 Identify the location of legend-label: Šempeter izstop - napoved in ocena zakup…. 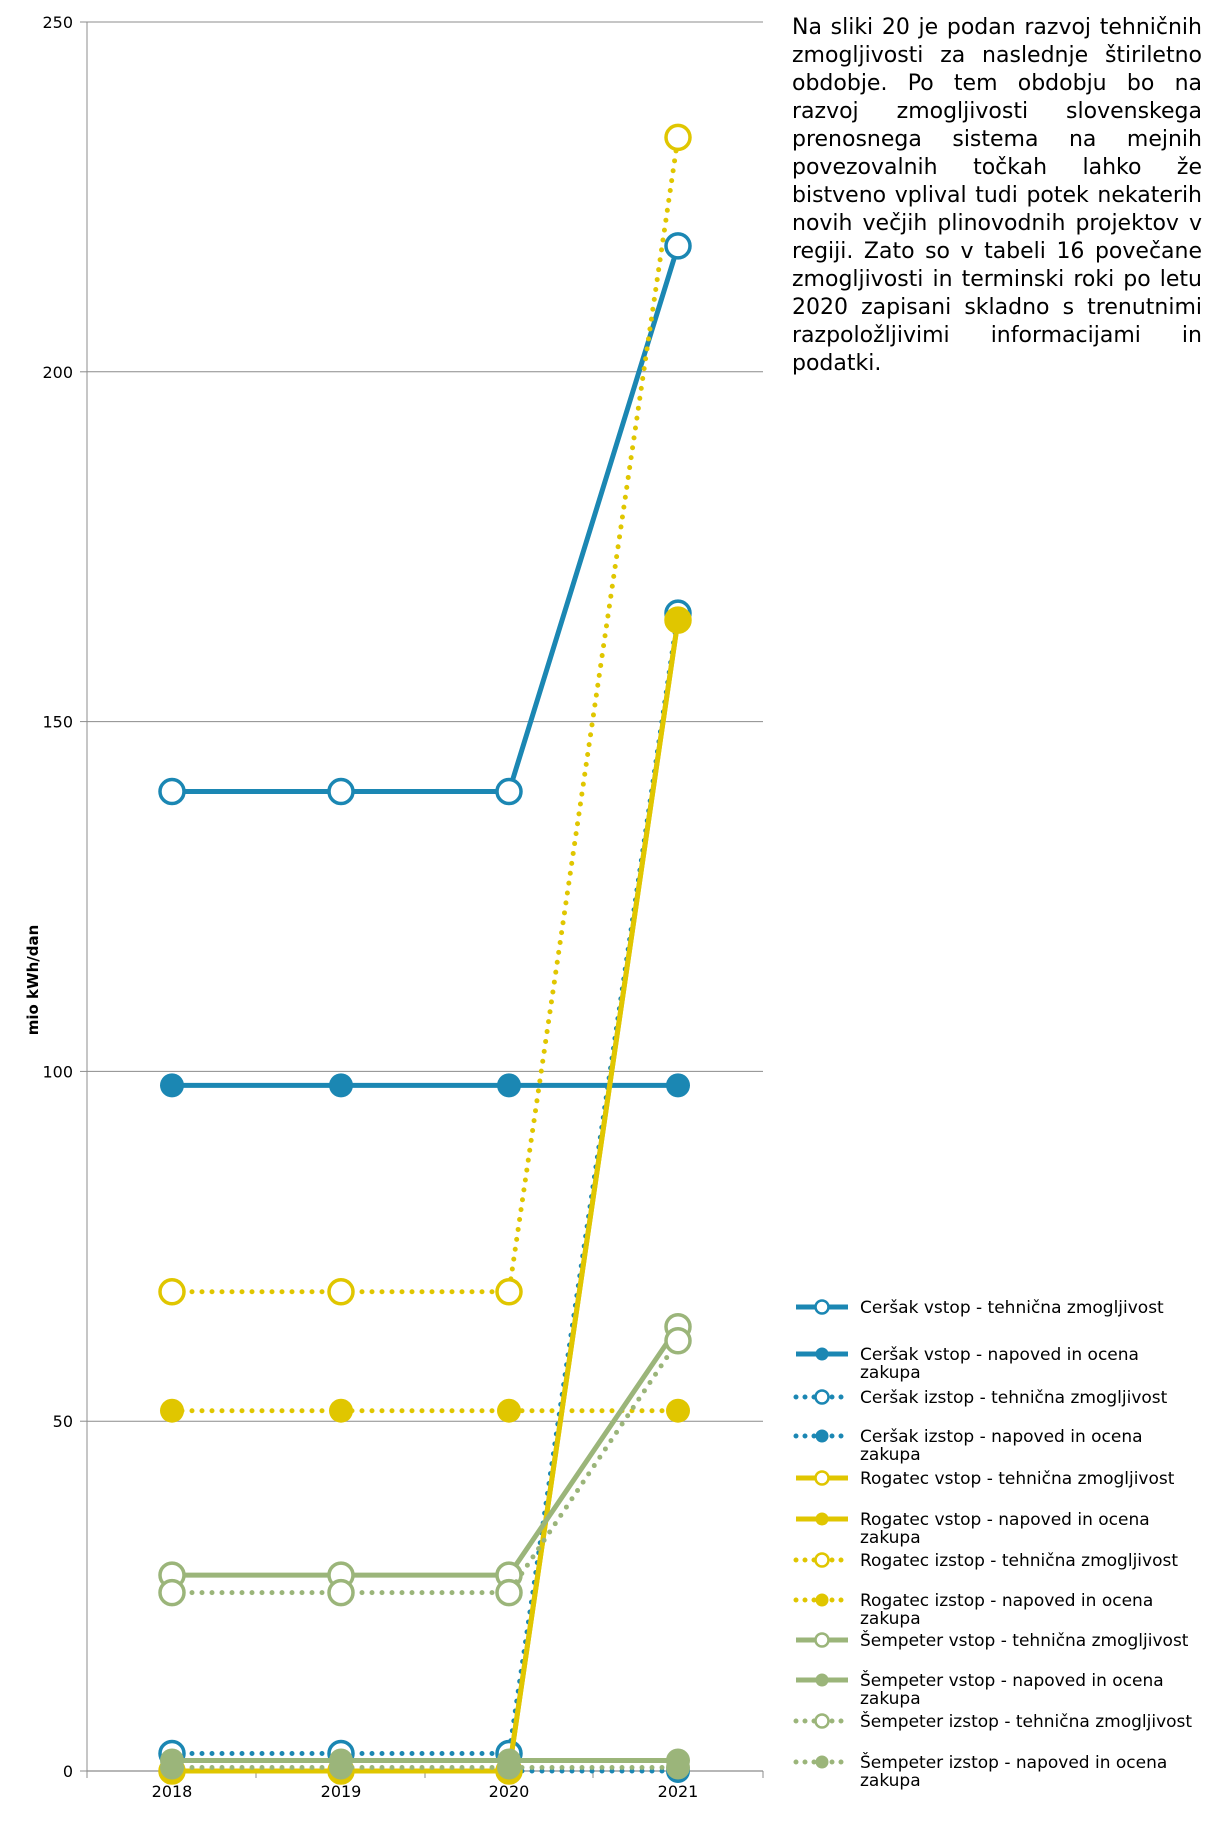
(1014, 1772).